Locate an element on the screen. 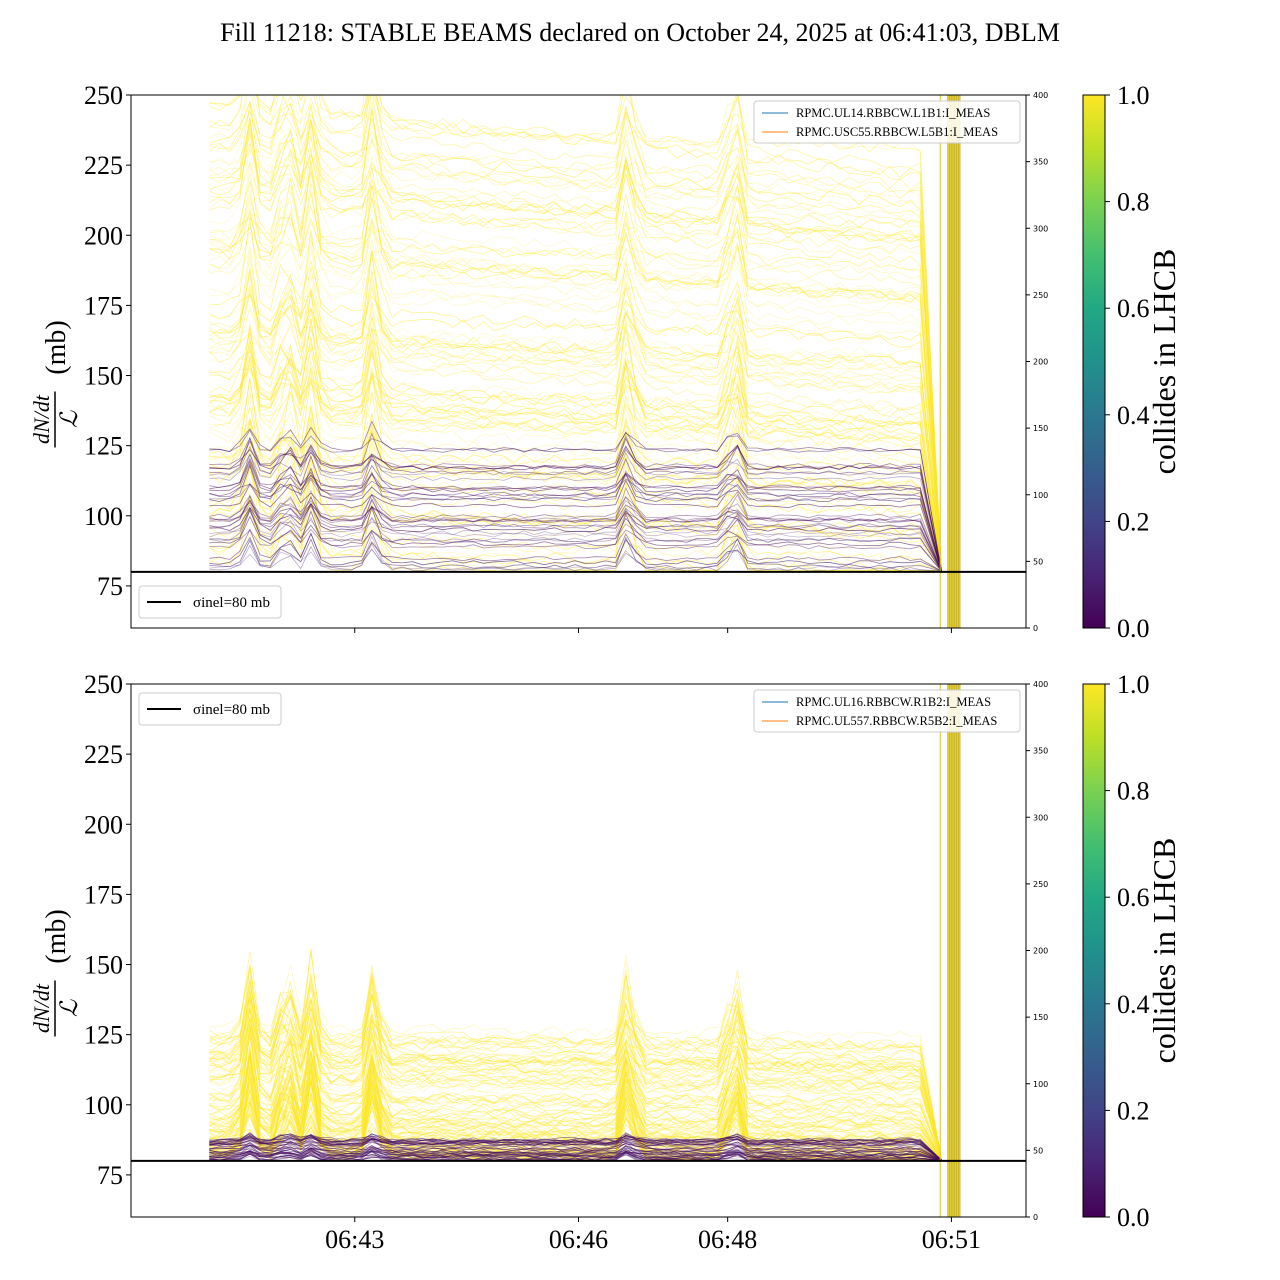 This screenshot has width=1280, height=1280. legend-box is located at coordinates (210, 709).